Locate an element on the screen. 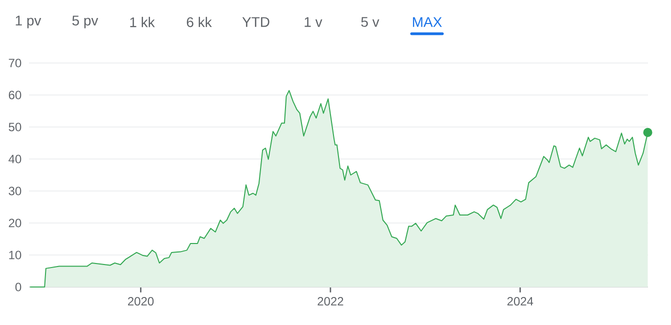  y-tick-label: 10 is located at coordinates (15, 255).